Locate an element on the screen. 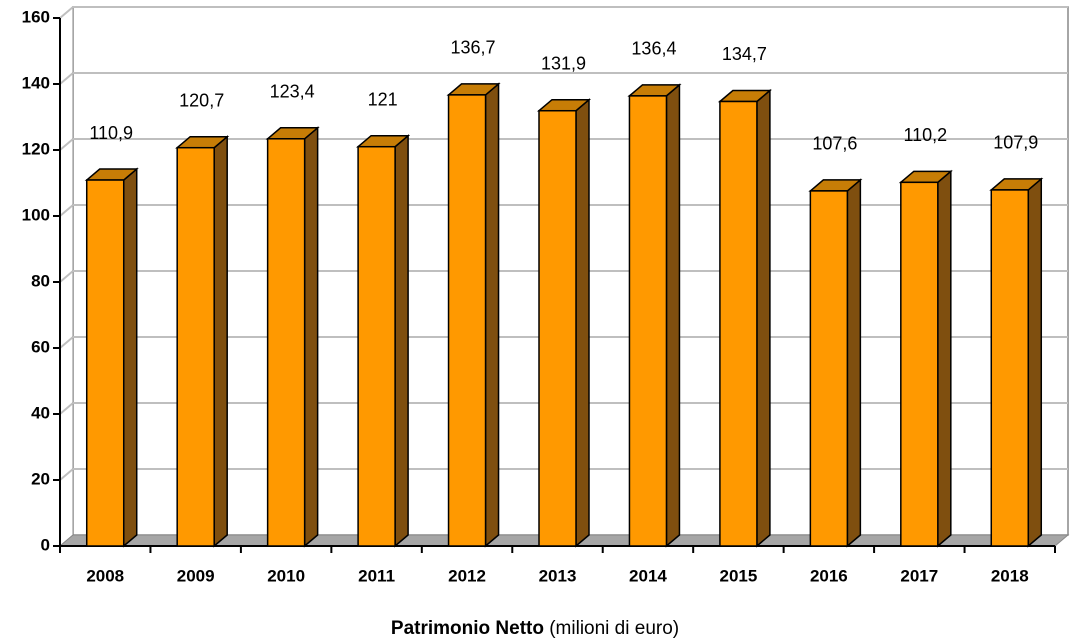 The image size is (1071, 640). value-label: 136,7 is located at coordinates (473, 48).